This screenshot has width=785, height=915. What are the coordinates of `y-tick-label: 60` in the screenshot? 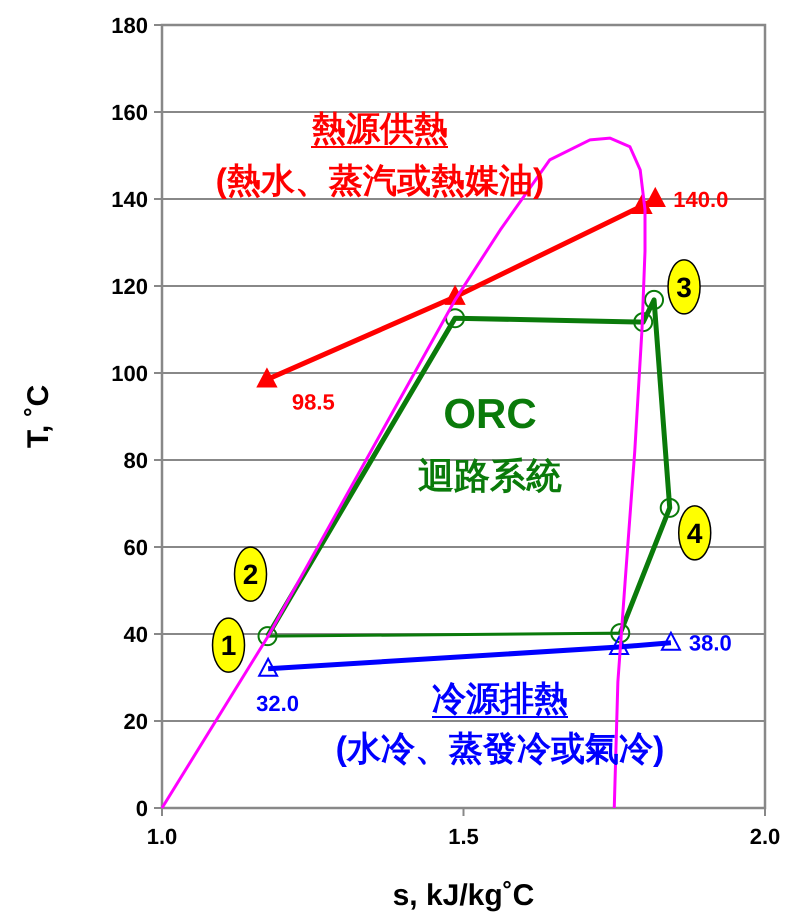 It's located at (136, 547).